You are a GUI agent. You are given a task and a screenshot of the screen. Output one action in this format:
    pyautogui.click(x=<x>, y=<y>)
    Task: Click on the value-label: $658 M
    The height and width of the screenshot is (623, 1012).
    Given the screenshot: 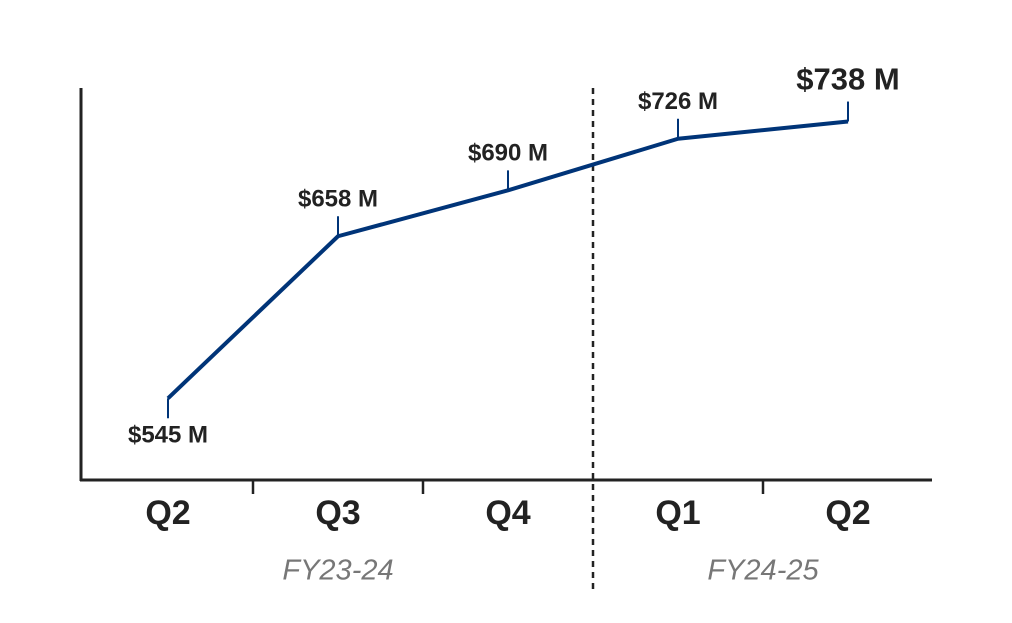 What is the action you would take?
    pyautogui.click(x=338, y=199)
    